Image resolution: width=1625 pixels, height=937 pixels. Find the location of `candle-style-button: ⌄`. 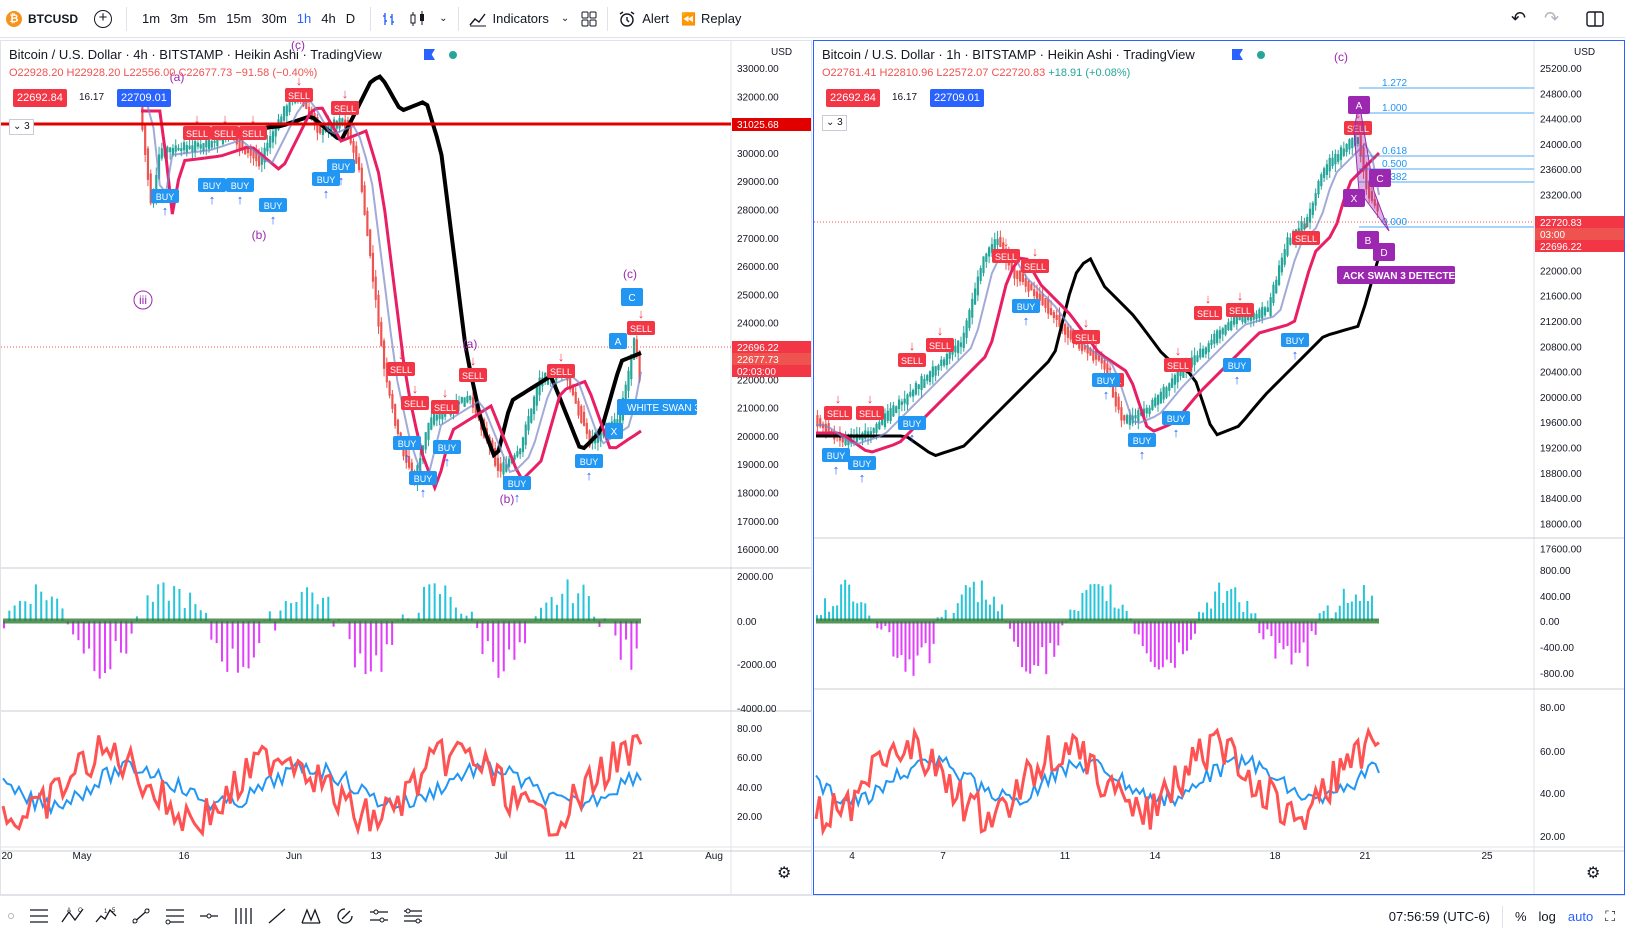

candle-style-button: ⌄ is located at coordinates (428, 19).